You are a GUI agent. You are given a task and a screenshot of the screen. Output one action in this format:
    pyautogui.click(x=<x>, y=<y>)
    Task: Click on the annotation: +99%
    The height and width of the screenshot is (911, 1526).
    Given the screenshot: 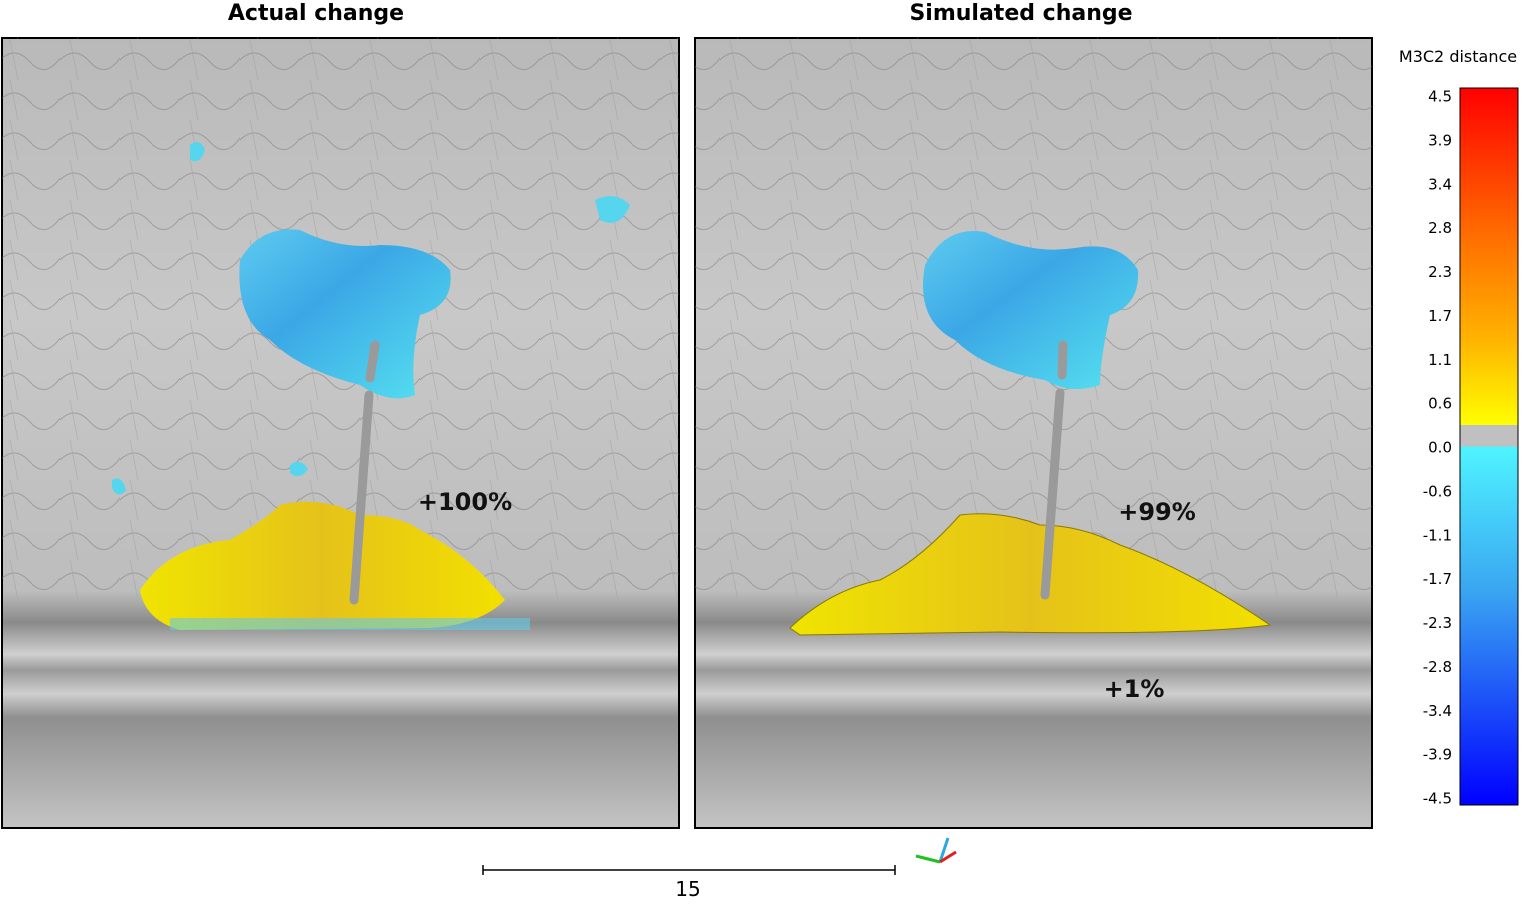 What is the action you would take?
    pyautogui.click(x=1157, y=512)
    